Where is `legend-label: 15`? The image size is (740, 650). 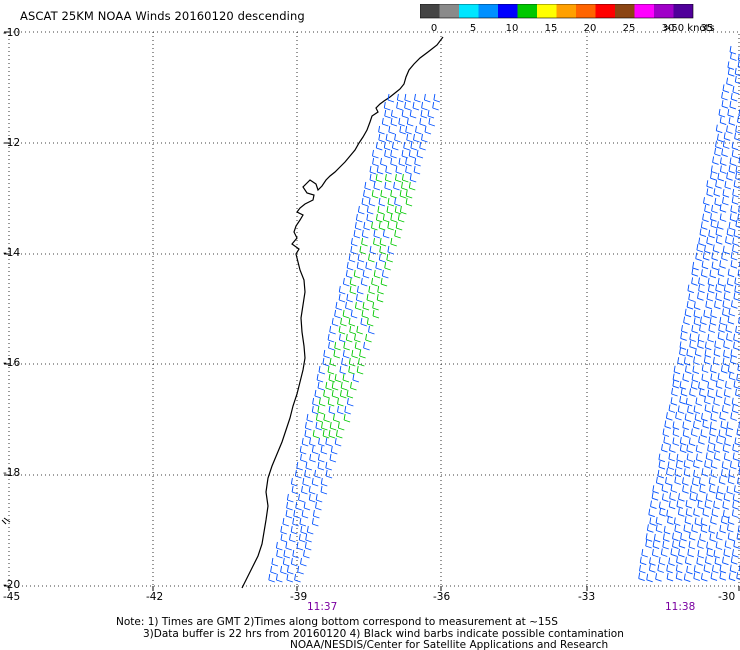 legend-label: 15 is located at coordinates (551, 28).